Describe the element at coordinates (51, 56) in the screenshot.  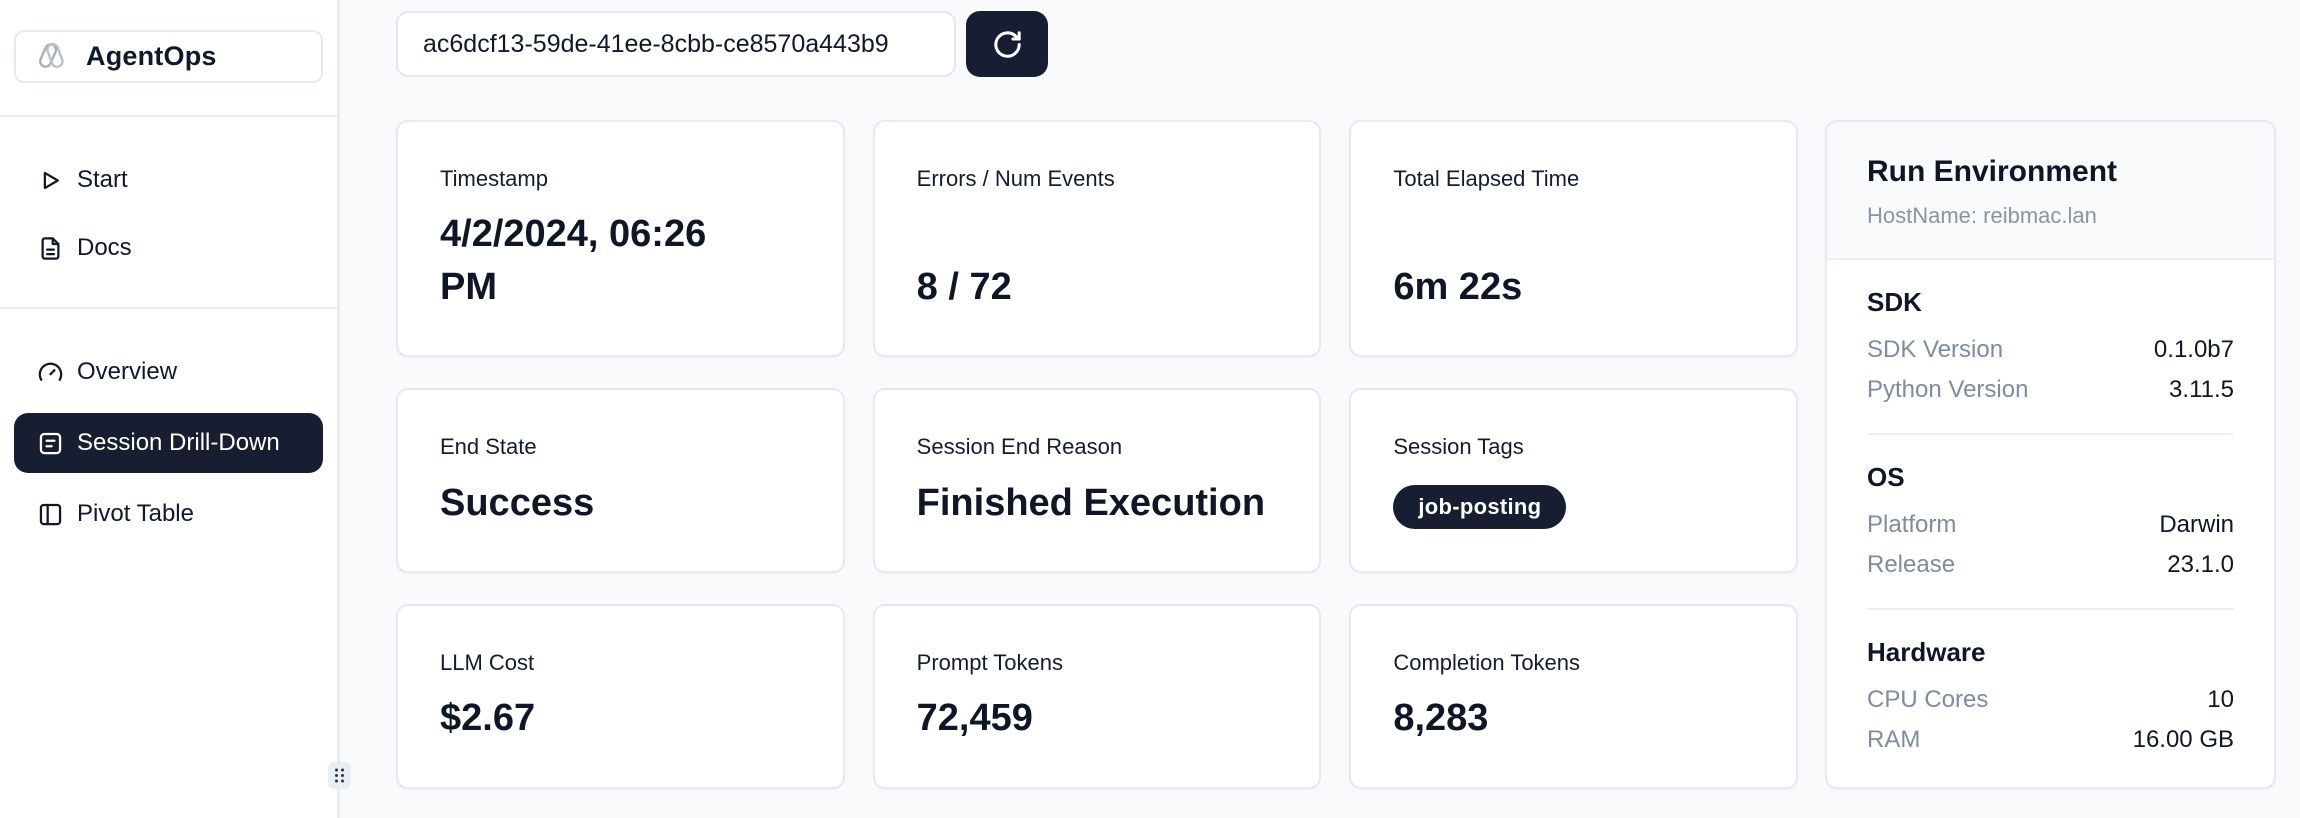
I see `agentops-logo-icon` at that location.